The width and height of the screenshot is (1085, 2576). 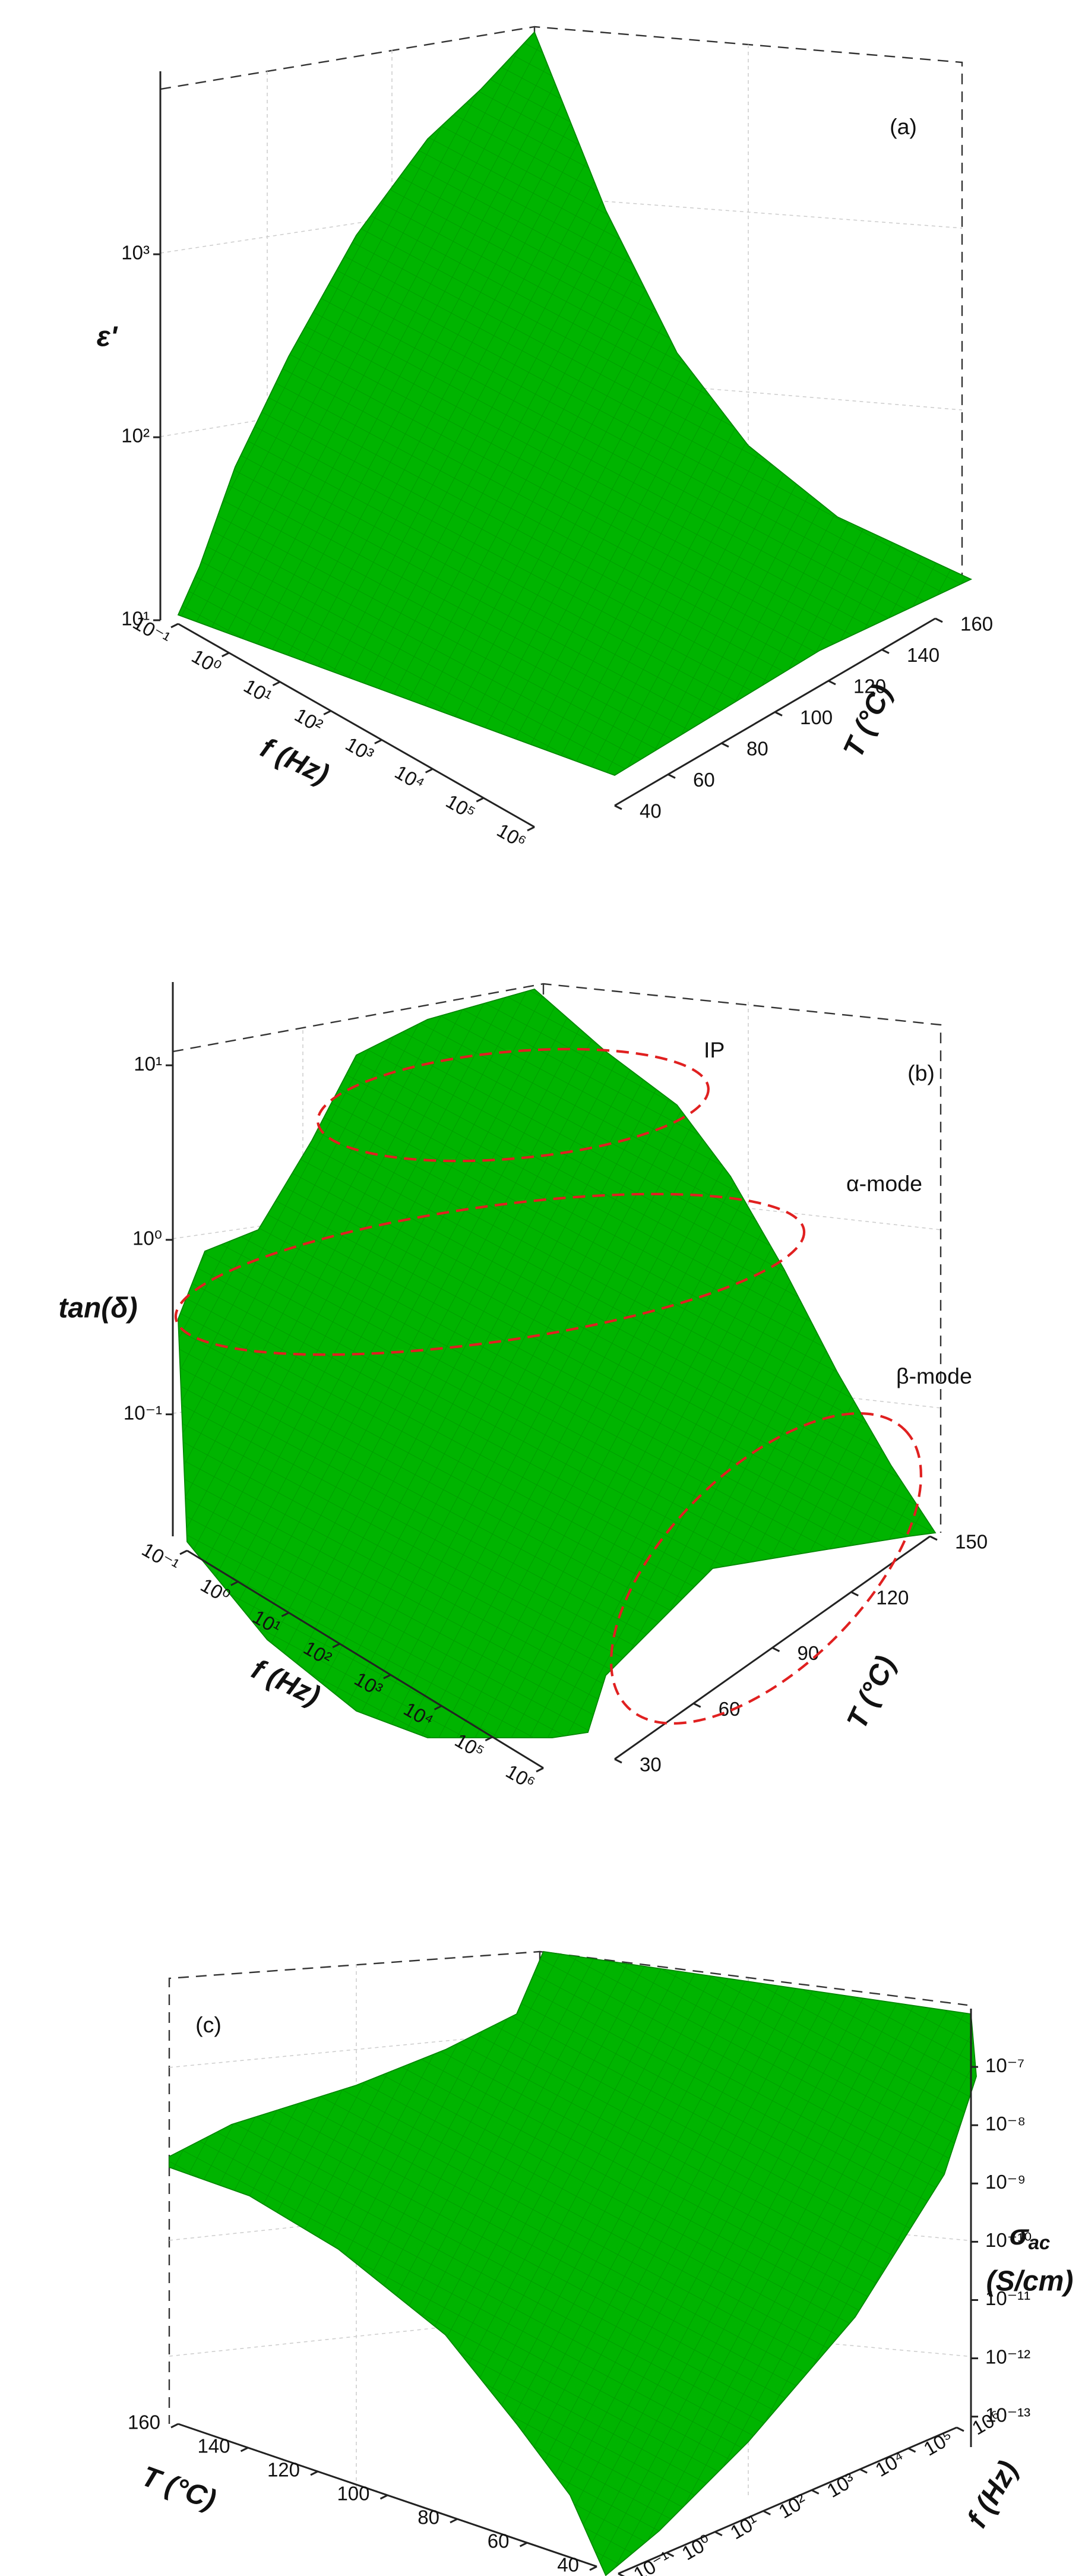 I want to click on z-tick-label: 10⁻¹³, so click(x=1007, y=2415).